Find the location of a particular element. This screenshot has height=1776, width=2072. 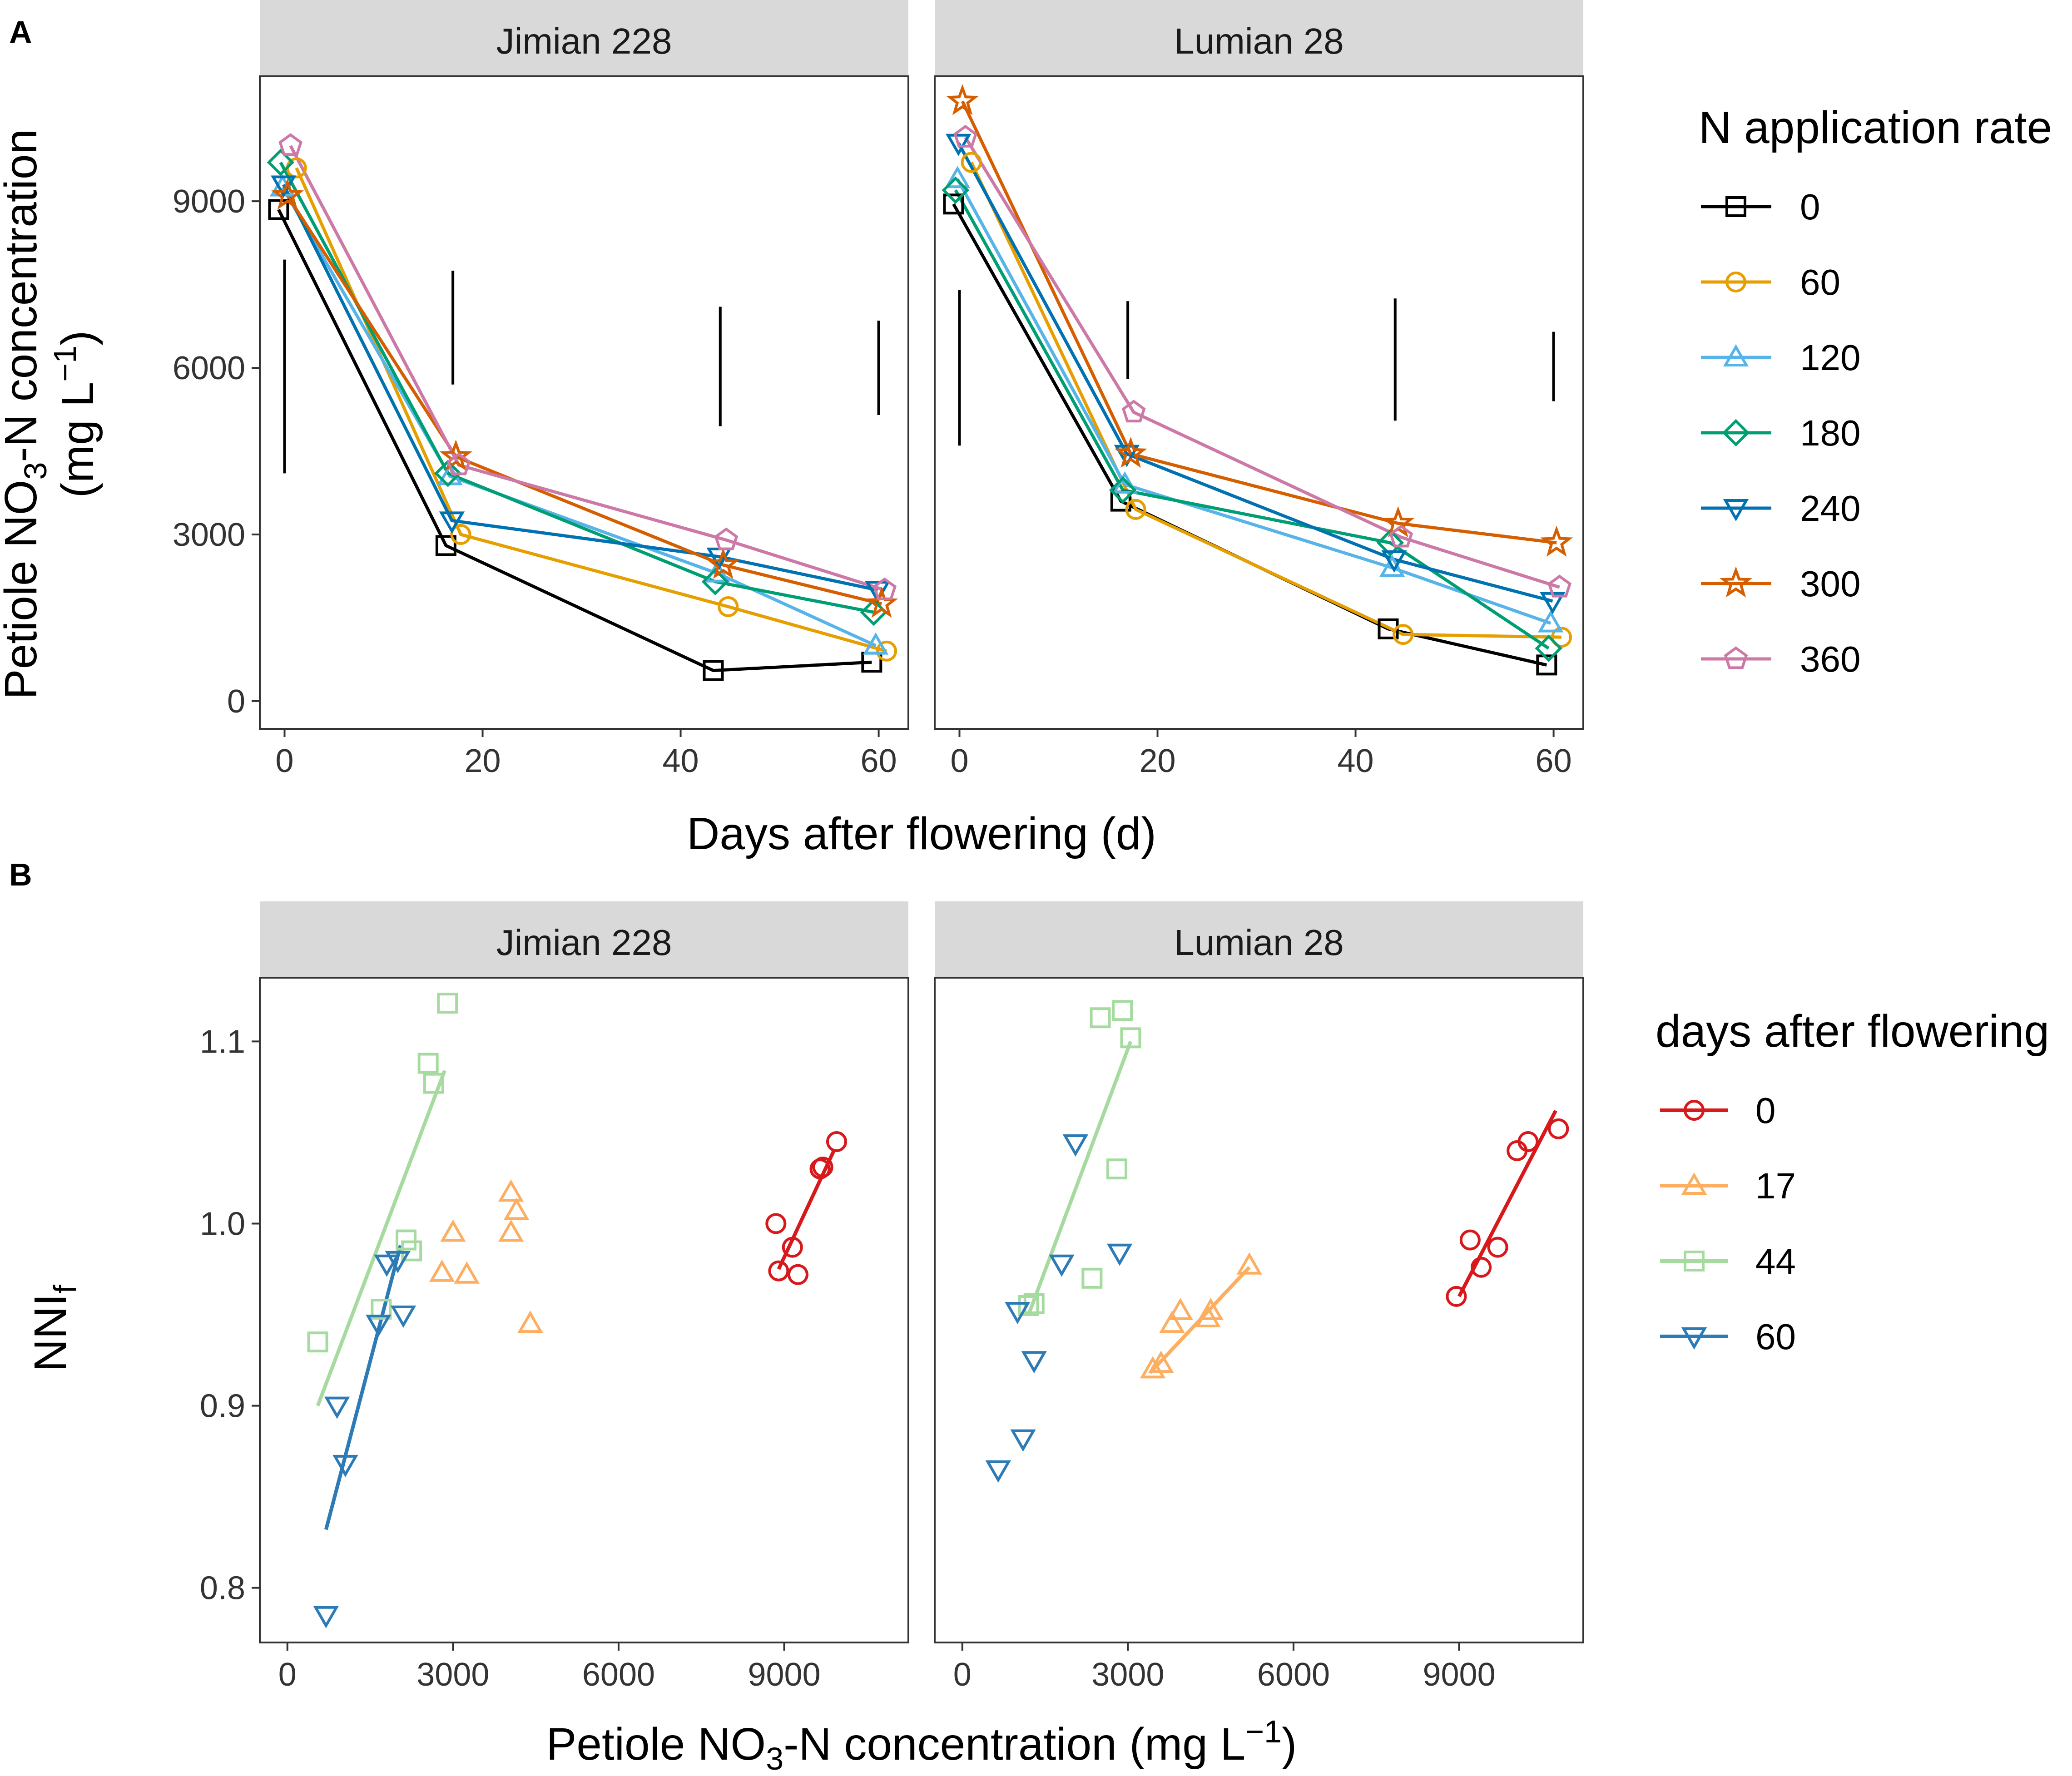

panel-a-y-tick-label: 9000 is located at coordinates (209, 202).